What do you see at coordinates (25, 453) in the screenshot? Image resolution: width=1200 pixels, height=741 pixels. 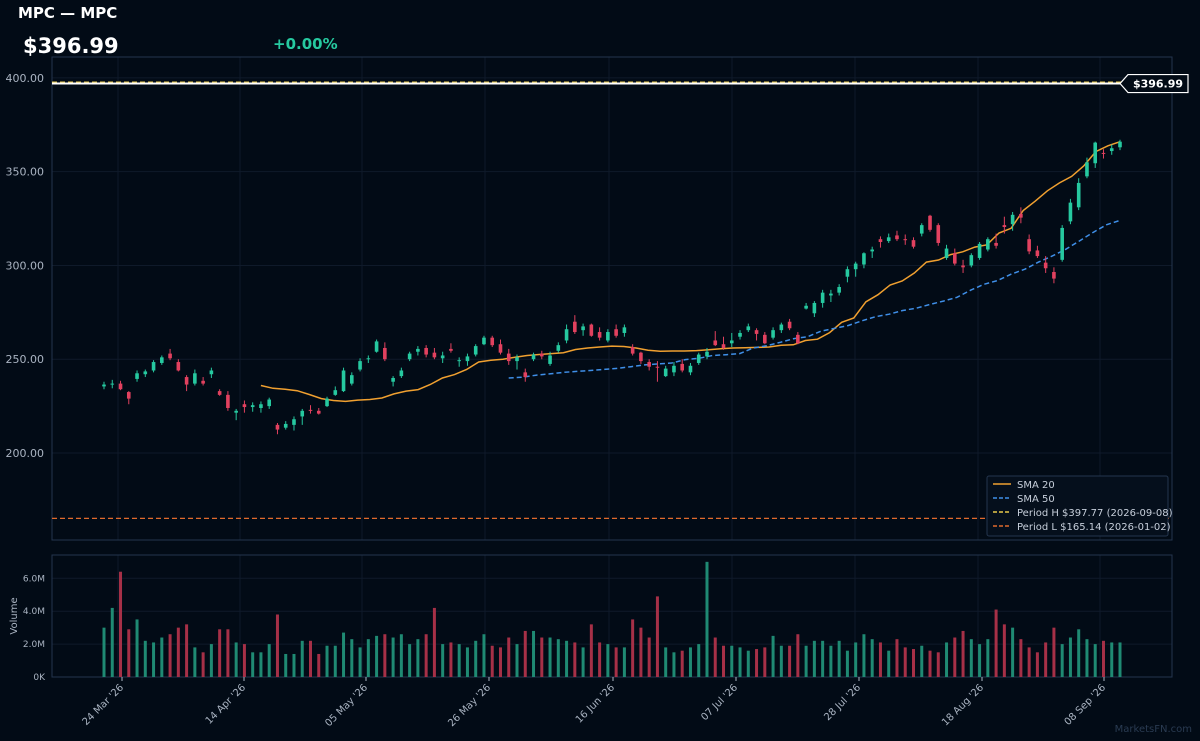 I see `y-tick-label: 200.00` at bounding box center [25, 453].